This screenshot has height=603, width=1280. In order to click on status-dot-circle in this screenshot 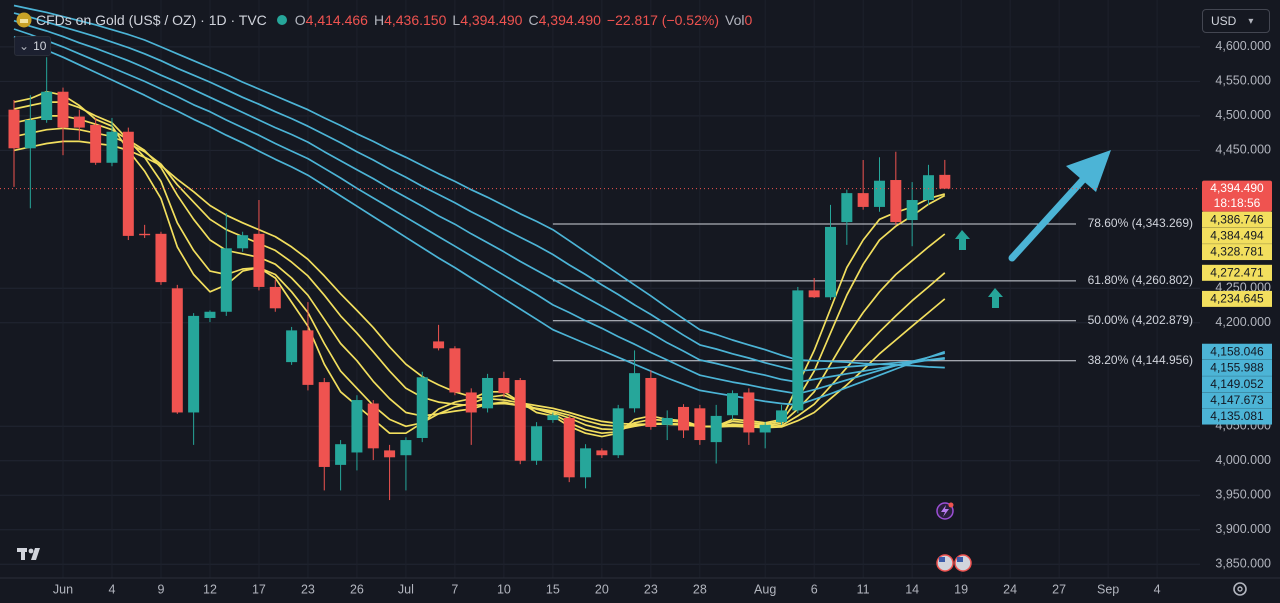, I will do `click(281, 20)`.